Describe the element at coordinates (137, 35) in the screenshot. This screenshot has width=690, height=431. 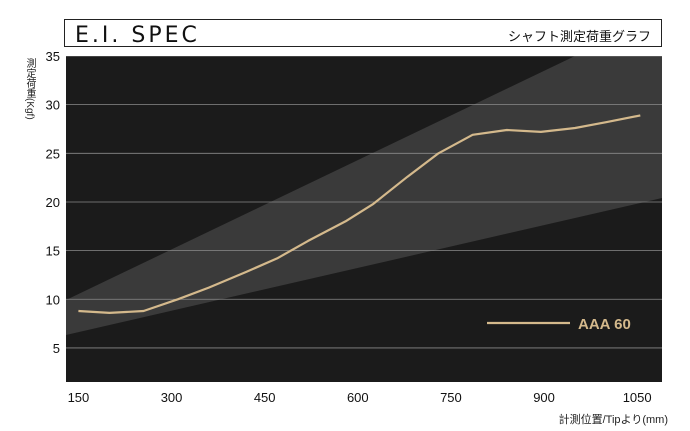
I see `chart-title: E.I. SPEC` at that location.